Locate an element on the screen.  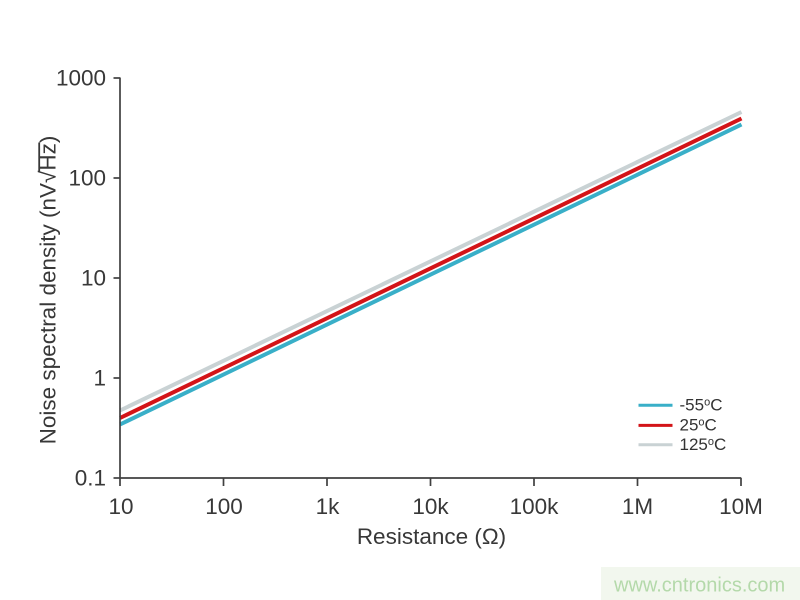
svg-text: 10k is located at coordinates (430, 506).